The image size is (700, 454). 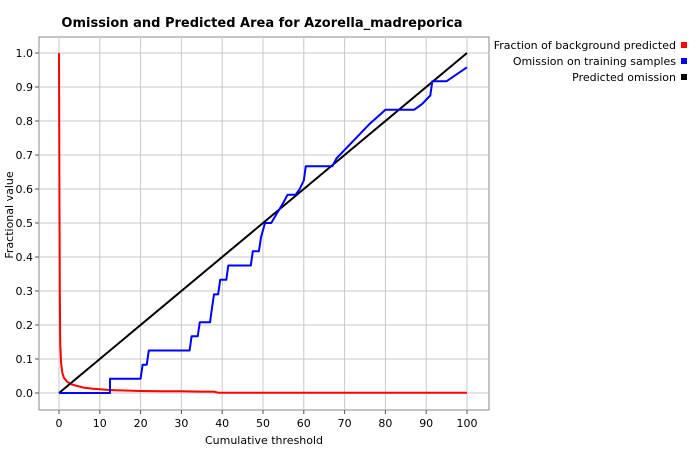 I want to click on y-tick-label: 0.8, so click(x=25, y=121).